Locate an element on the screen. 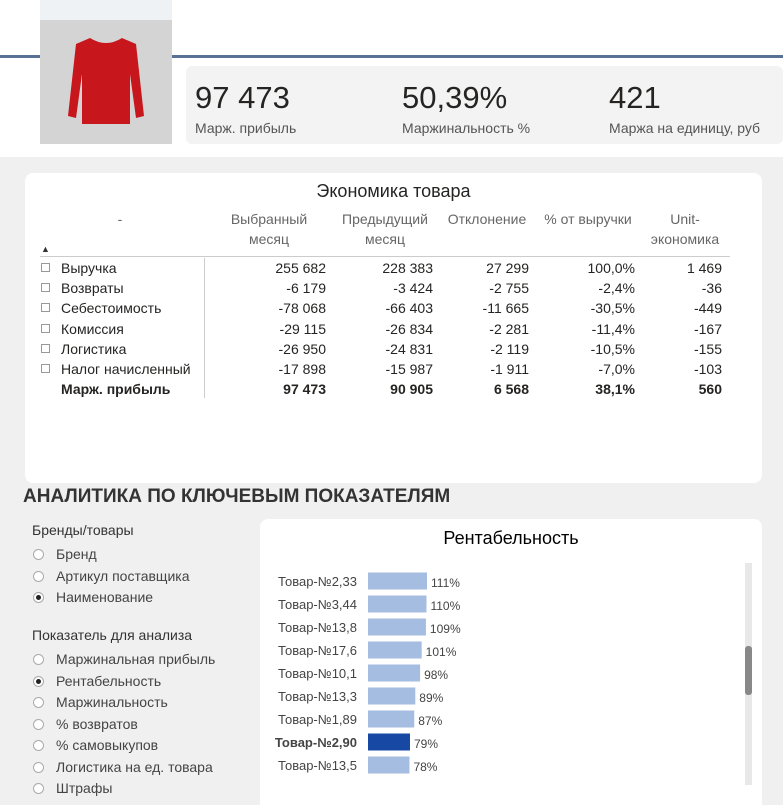  product-image is located at coordinates (106, 72).